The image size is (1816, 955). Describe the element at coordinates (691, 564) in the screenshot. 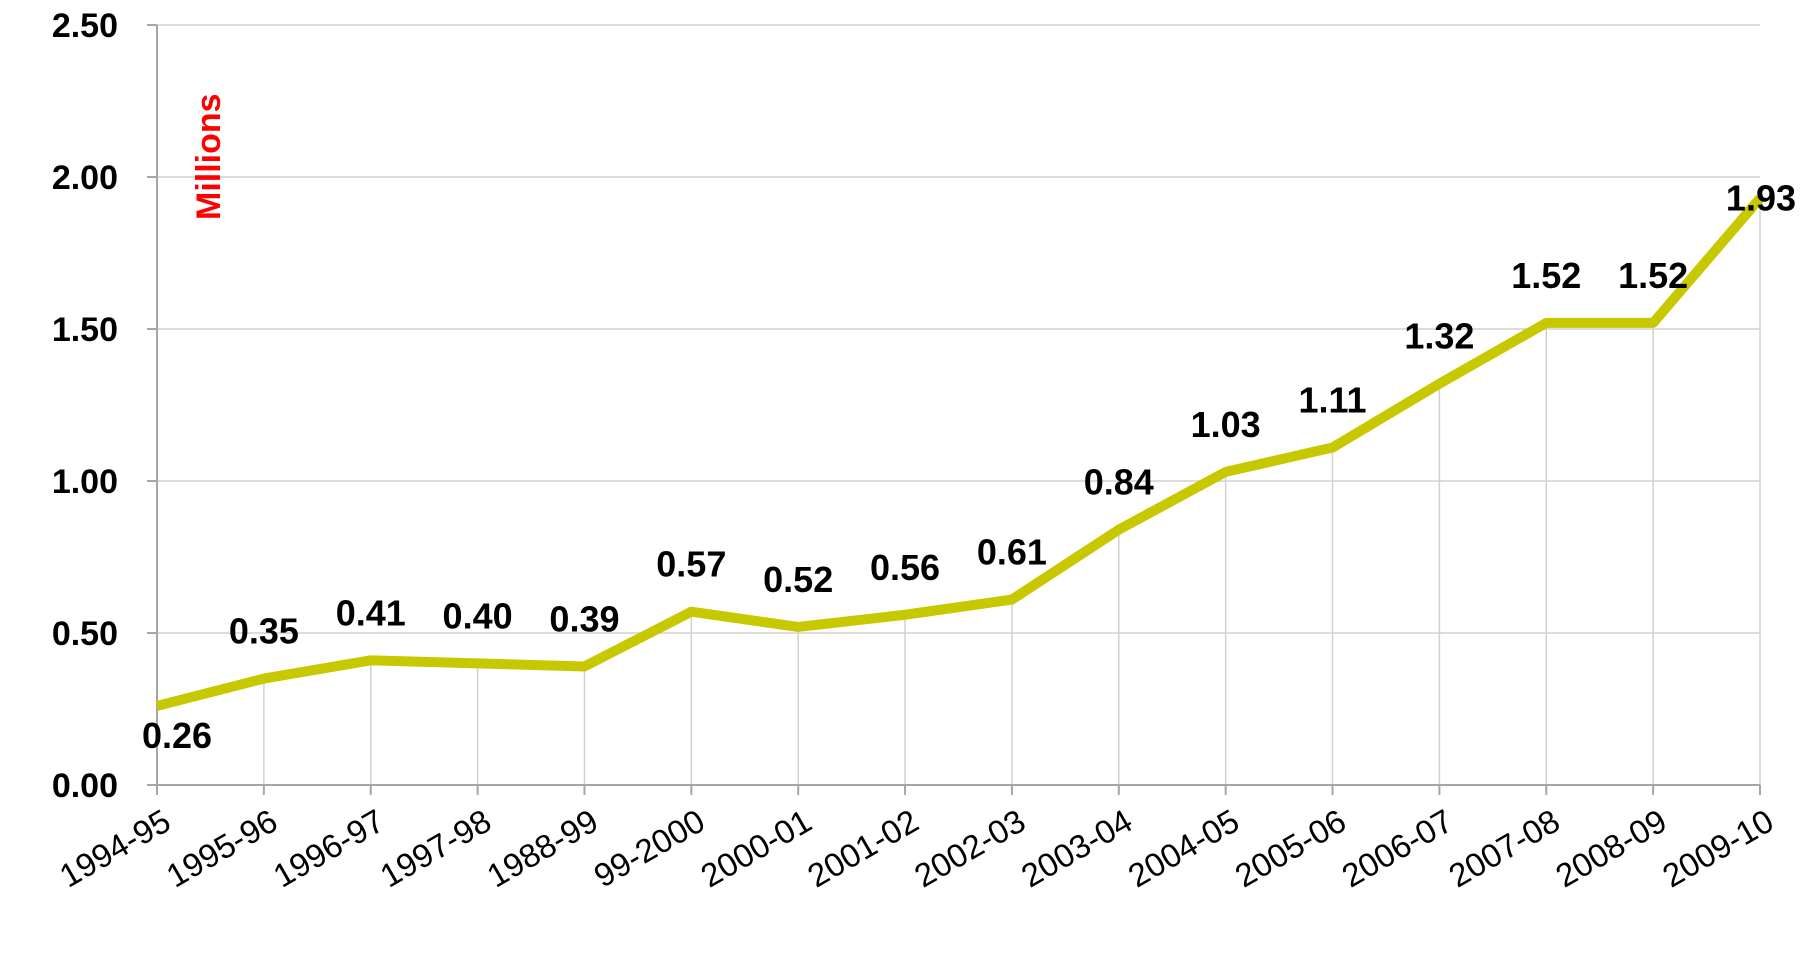

I see `data-label: 0.57` at that location.